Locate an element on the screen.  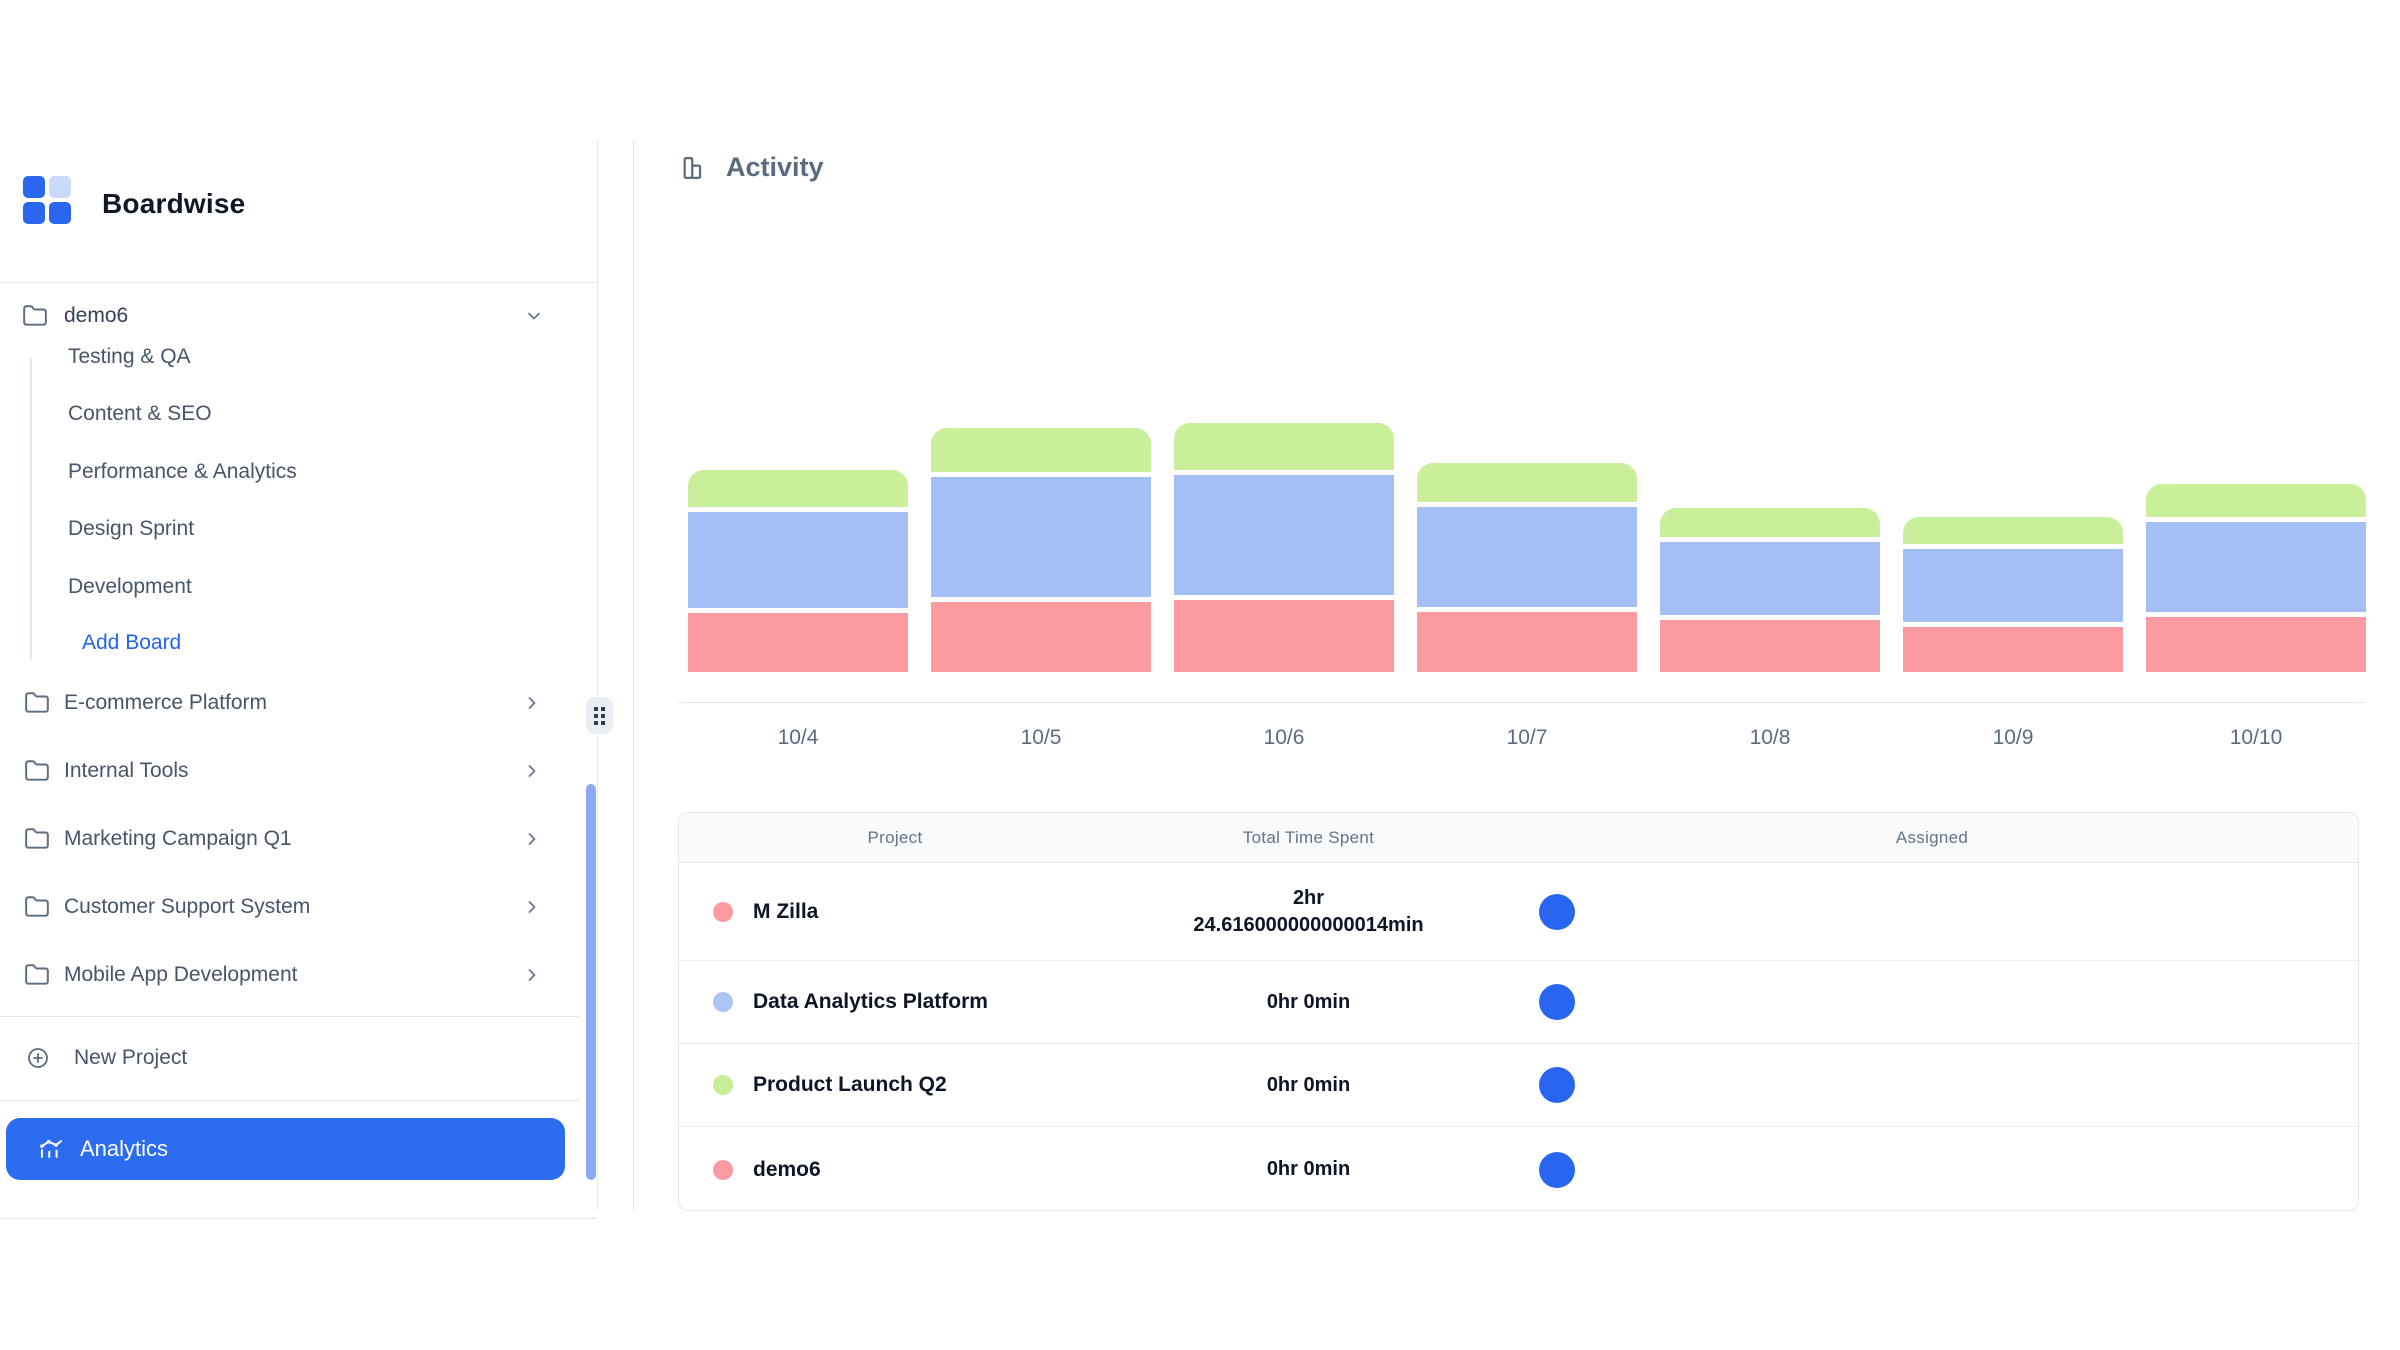
table-row: demo6 0hr 0min is located at coordinates (1518, 1168).